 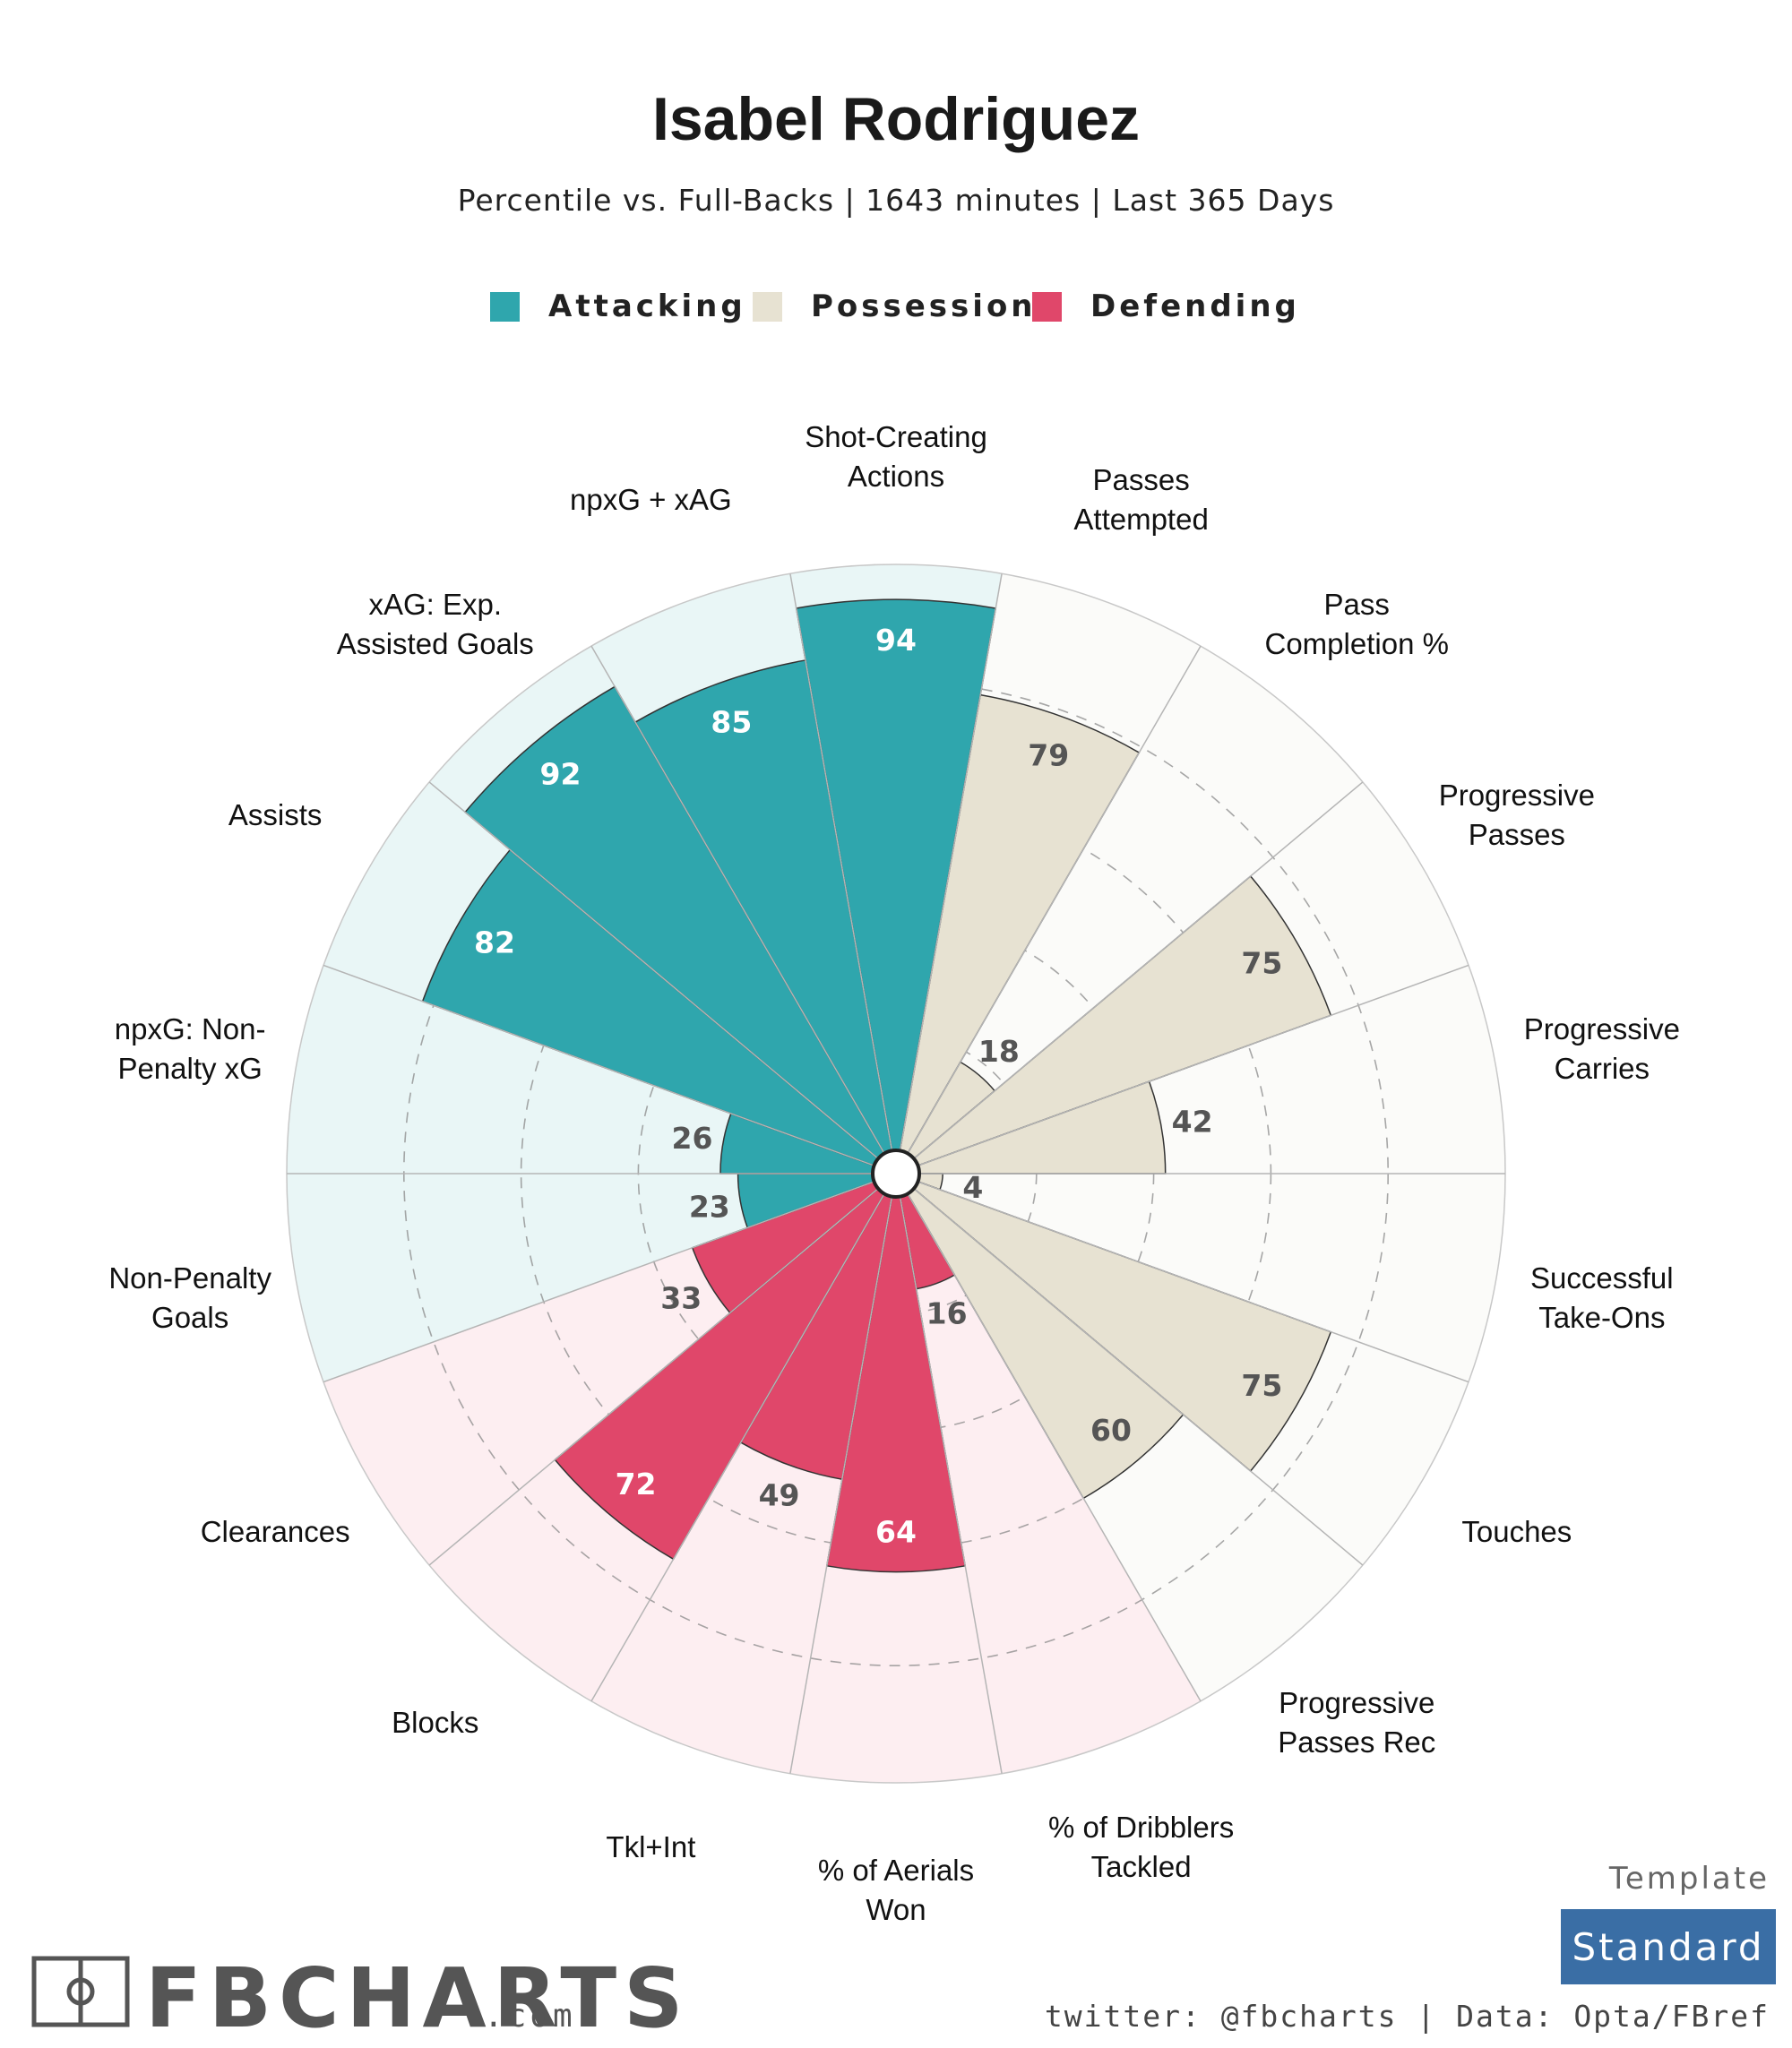 What do you see at coordinates (896, 640) in the screenshot?
I see `value-label-shot-creating-actions: 94` at bounding box center [896, 640].